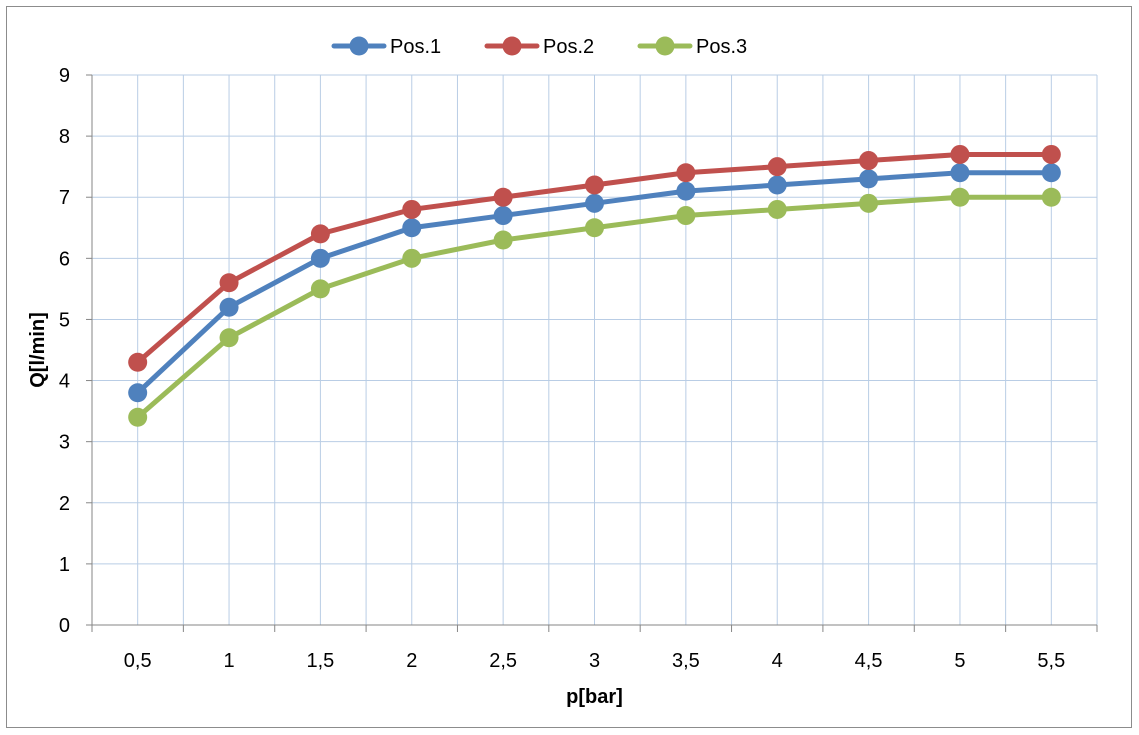  What do you see at coordinates (64, 504) in the screenshot?
I see `y-tick-label: 2` at bounding box center [64, 504].